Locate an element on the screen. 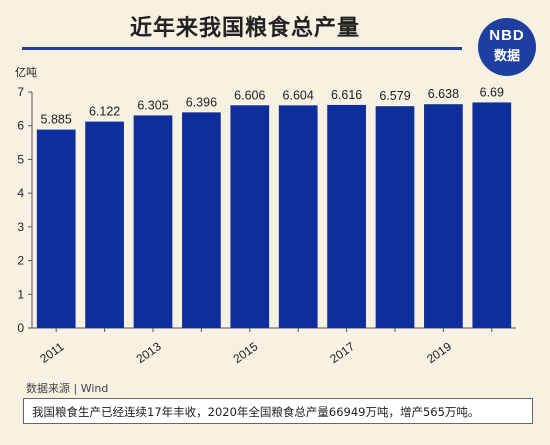  x-tick-label-2013: 2013 is located at coordinates (149, 352).